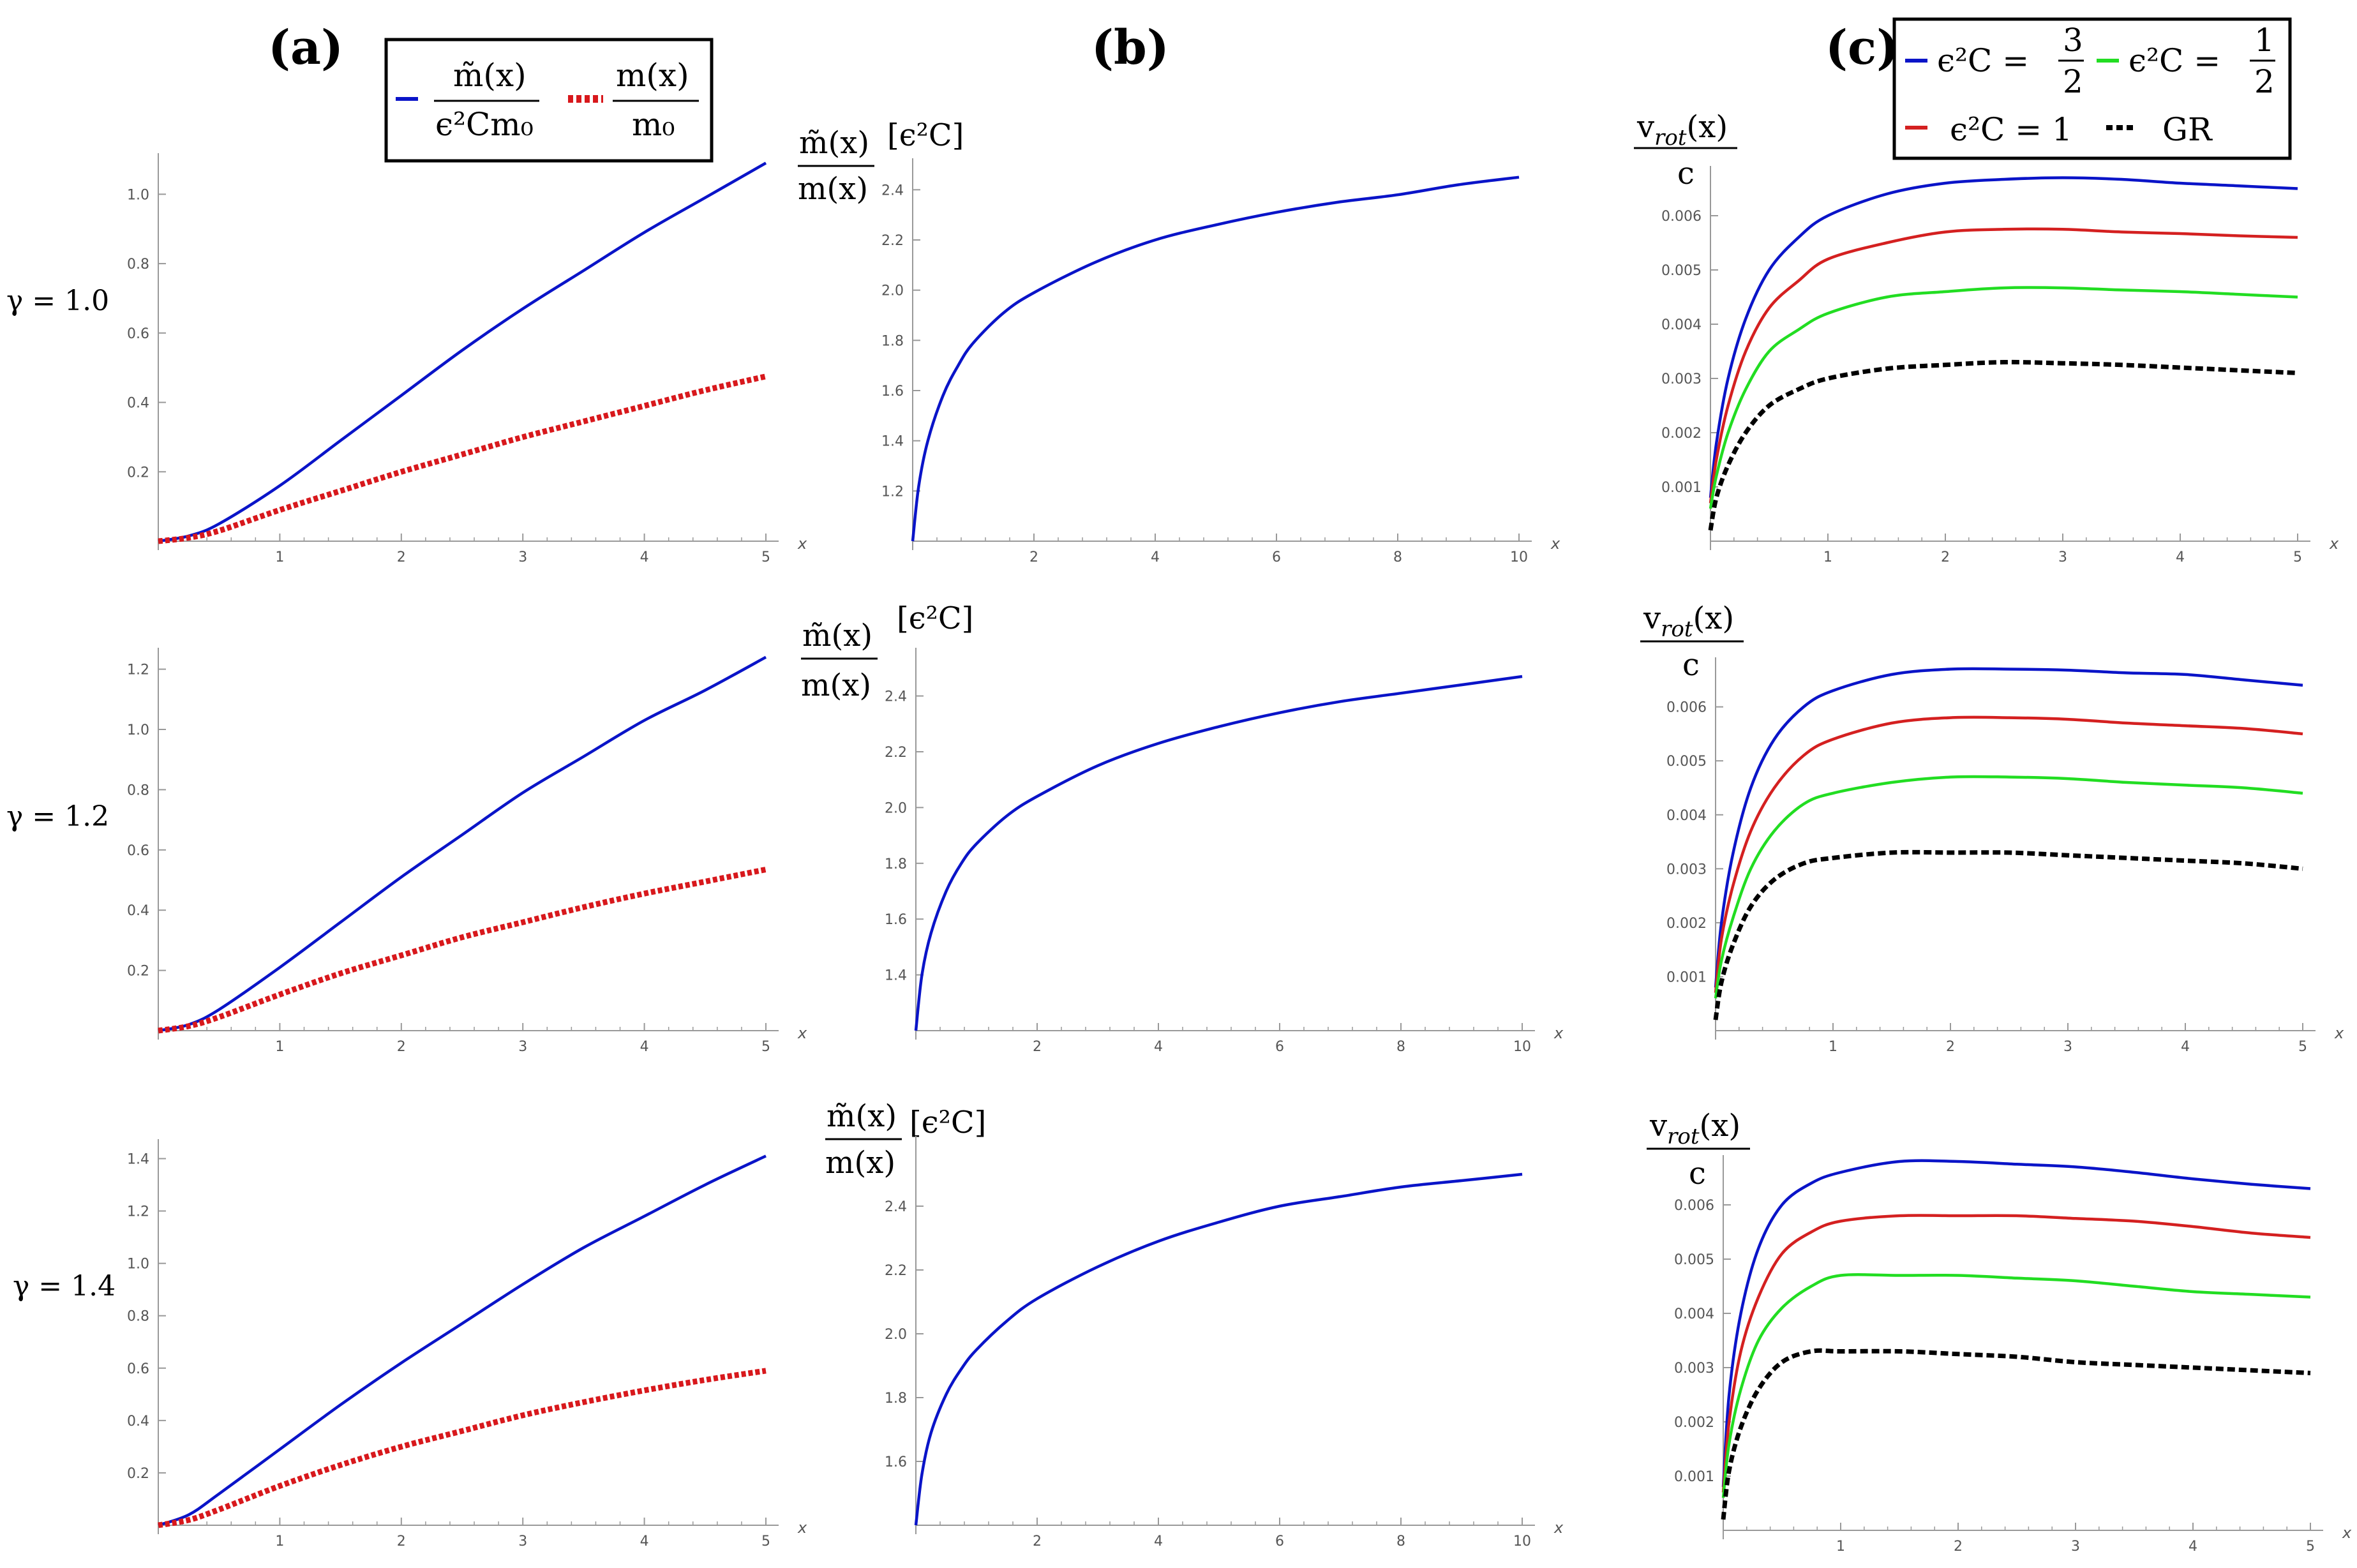  I want to click on legend-a-label-2-num: m(x), so click(652, 75).